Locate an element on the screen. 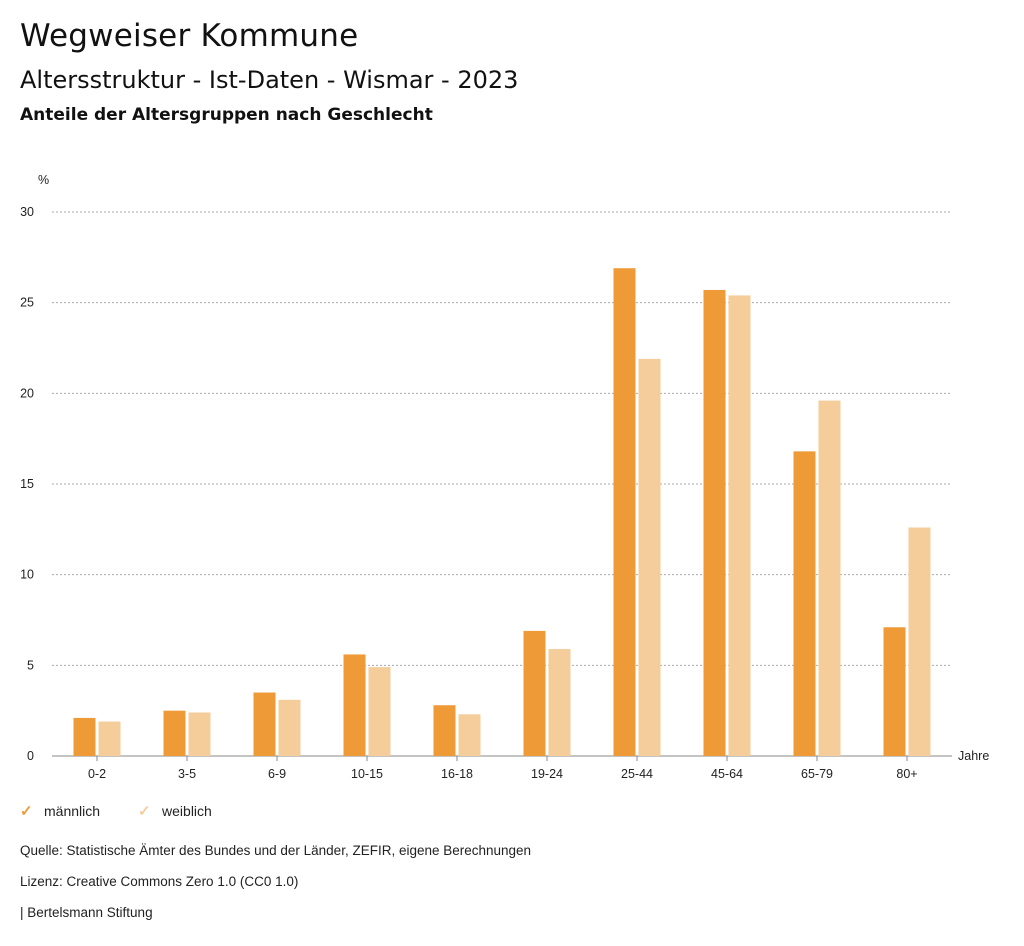  x-tick-label: 0-2 is located at coordinates (97, 774).